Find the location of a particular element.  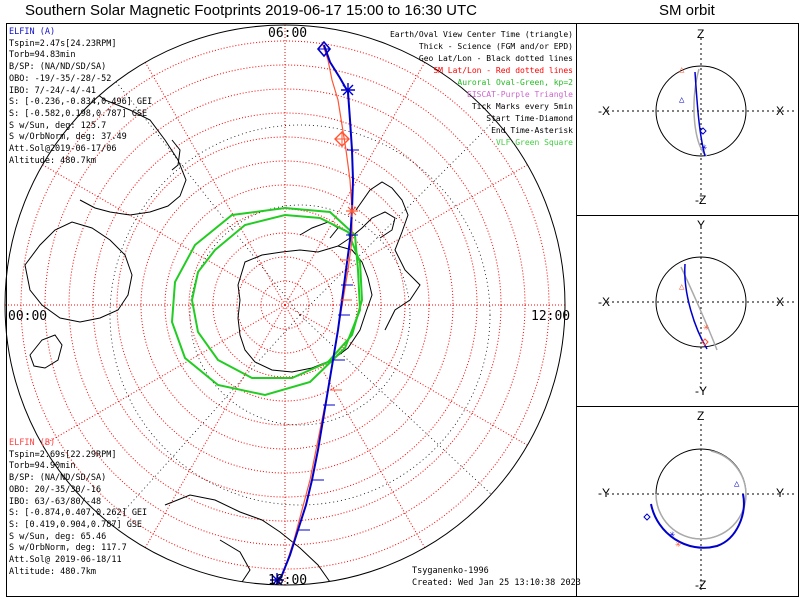

elfin-b-info-line: Torb=94.90min is located at coordinates (42, 466).